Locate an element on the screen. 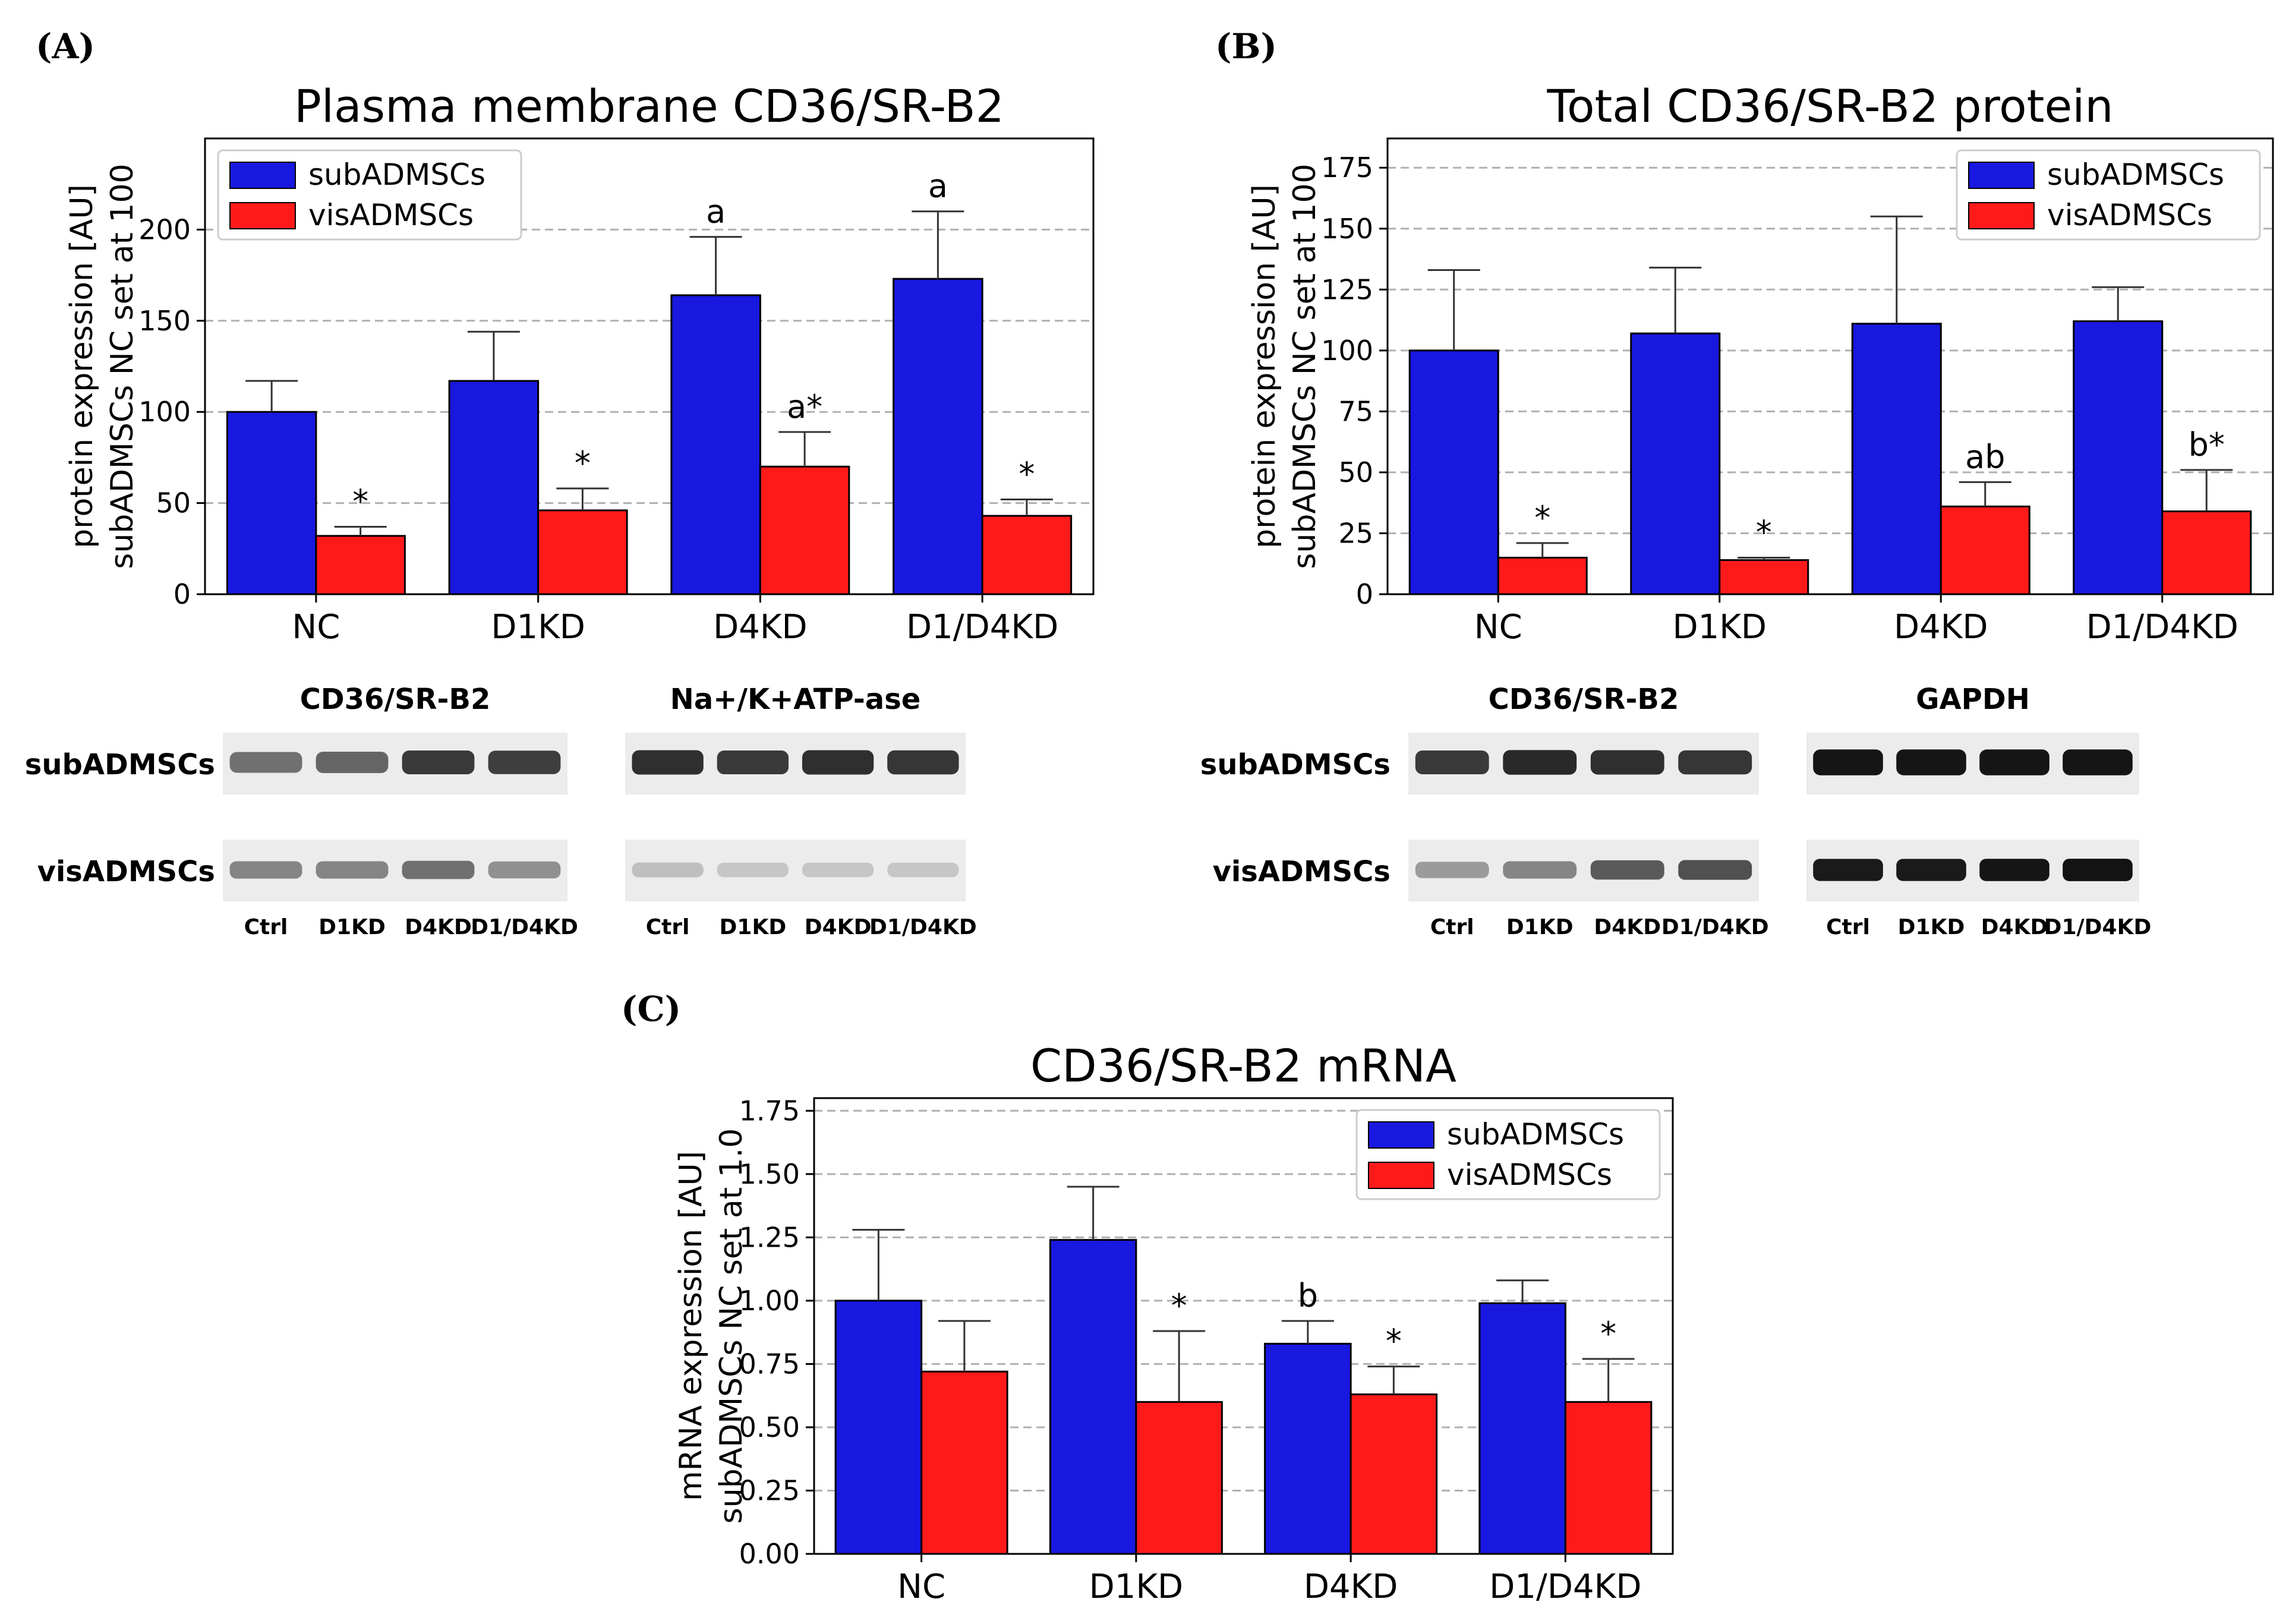  blot-a-group-na-k-atp-ase-lane-label-d1kd: D1KD is located at coordinates (753, 927).